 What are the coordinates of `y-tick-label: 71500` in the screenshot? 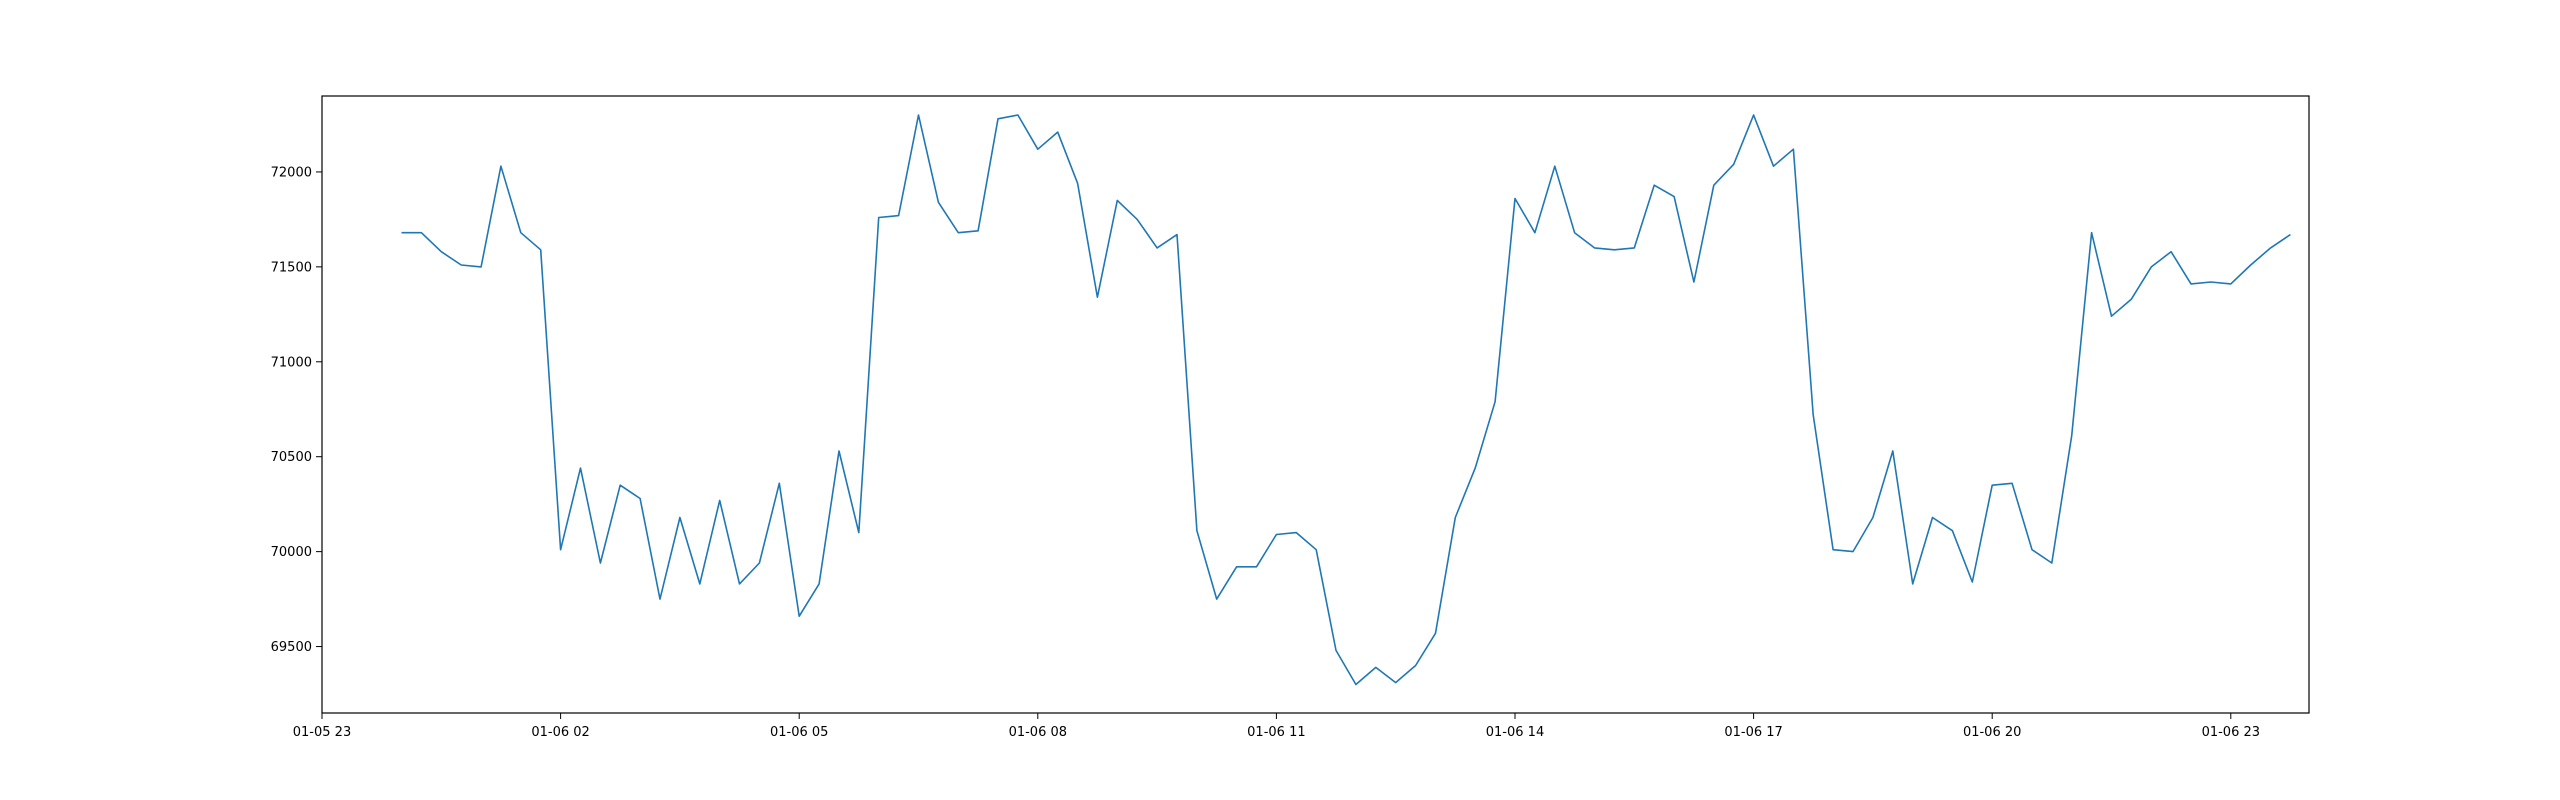 It's located at (291, 267).